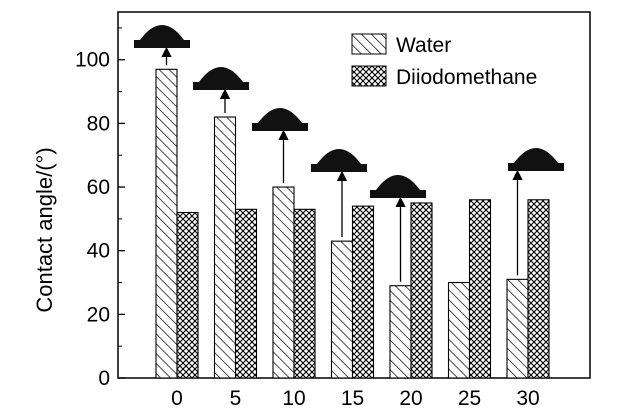  What do you see at coordinates (466, 77) in the screenshot?
I see `legend-label-diiodomethane: Diiodomethane` at bounding box center [466, 77].